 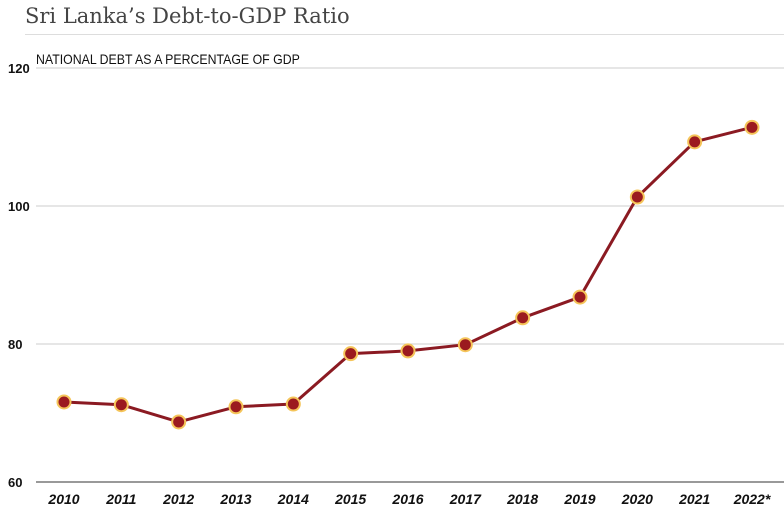 I want to click on chart-subtitle: NATIONAL DEBT AS A PERCENTAGE OF GDP, so click(x=168, y=59).